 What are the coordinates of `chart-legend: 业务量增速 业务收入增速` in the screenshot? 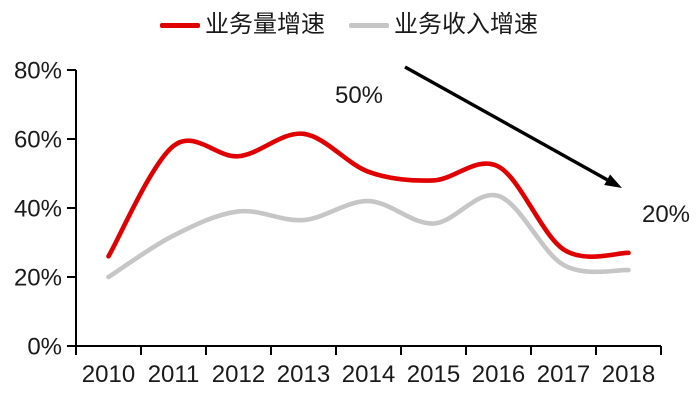 It's located at (349, 25).